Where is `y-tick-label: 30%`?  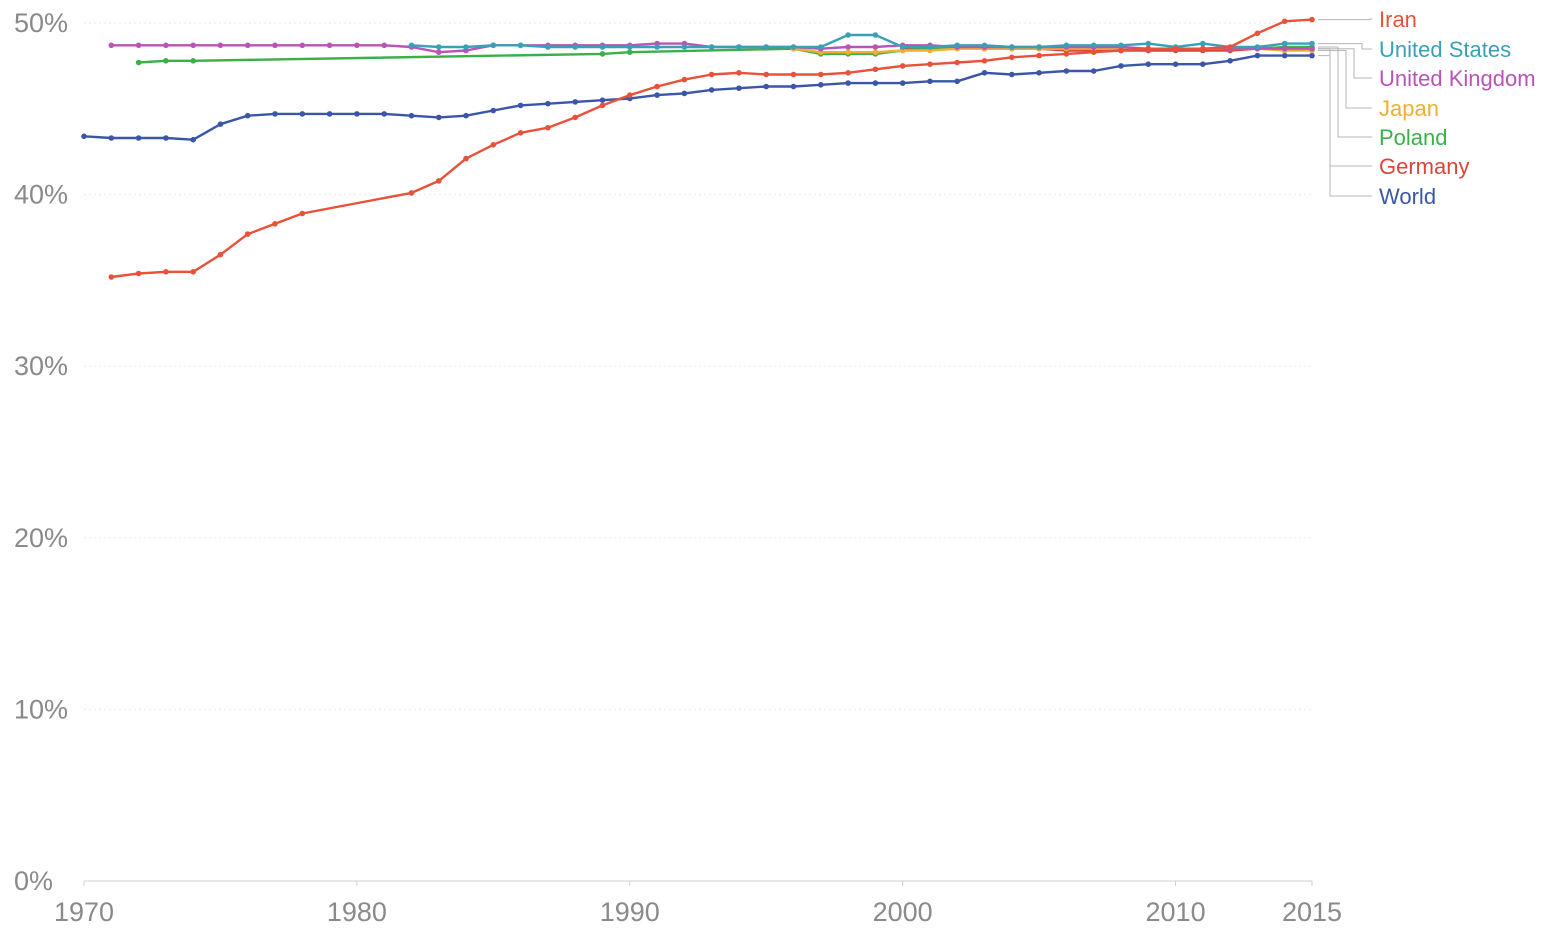 y-tick-label: 30% is located at coordinates (41, 366).